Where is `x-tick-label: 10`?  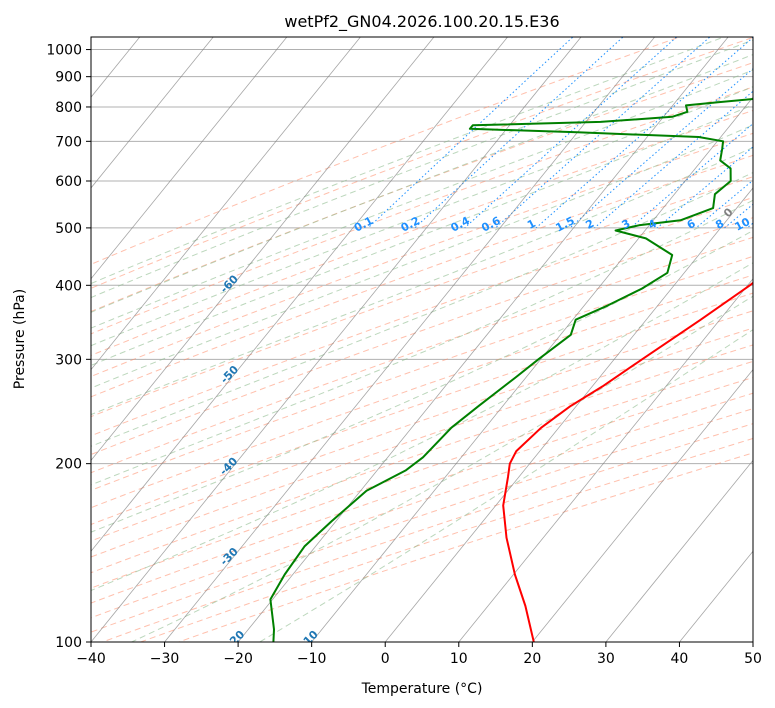
x-tick-label: 10 is located at coordinates (459, 659).